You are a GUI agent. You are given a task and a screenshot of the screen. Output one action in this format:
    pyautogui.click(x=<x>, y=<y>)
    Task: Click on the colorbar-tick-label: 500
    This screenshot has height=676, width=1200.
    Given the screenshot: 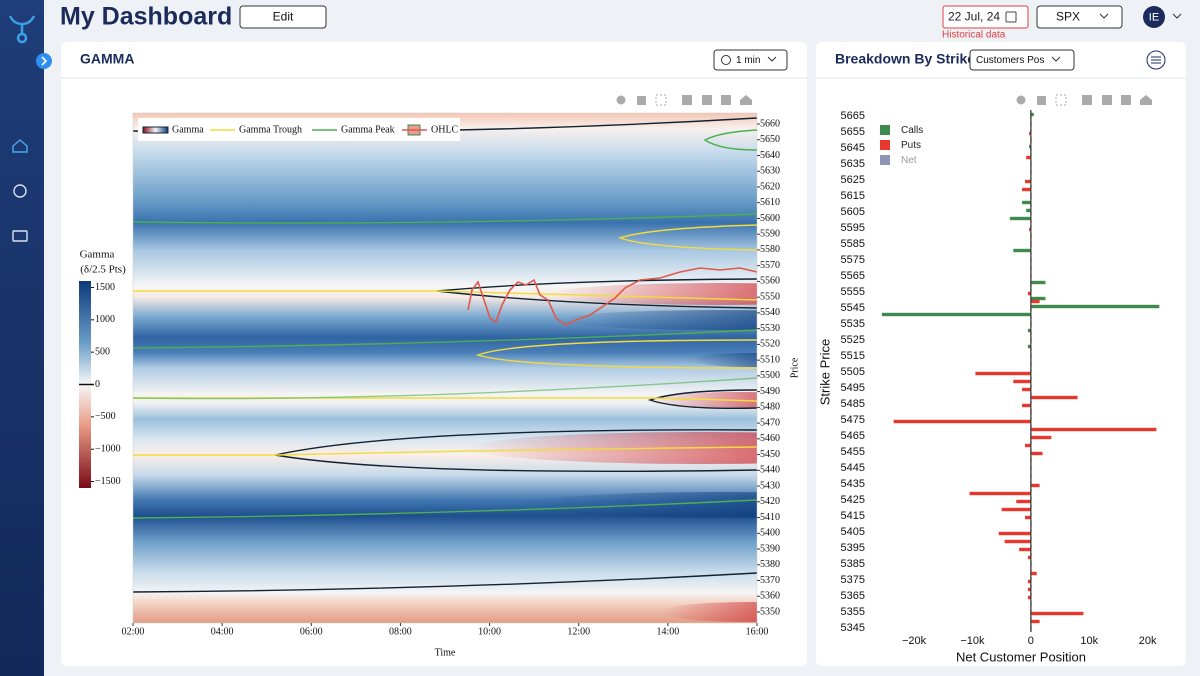 What is the action you would take?
    pyautogui.click(x=102, y=351)
    